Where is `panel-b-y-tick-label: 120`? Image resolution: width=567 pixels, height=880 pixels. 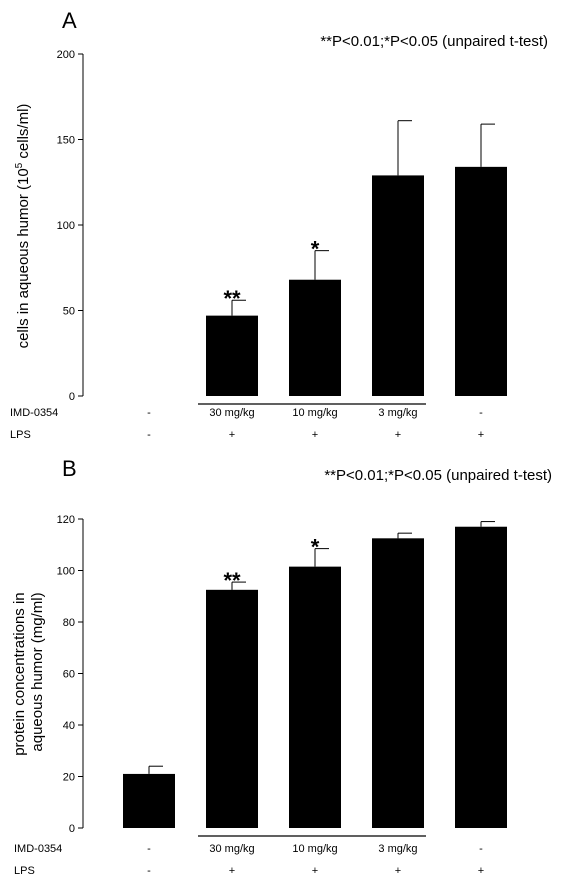
panel-b-y-tick-label: 120 is located at coordinates (66, 520).